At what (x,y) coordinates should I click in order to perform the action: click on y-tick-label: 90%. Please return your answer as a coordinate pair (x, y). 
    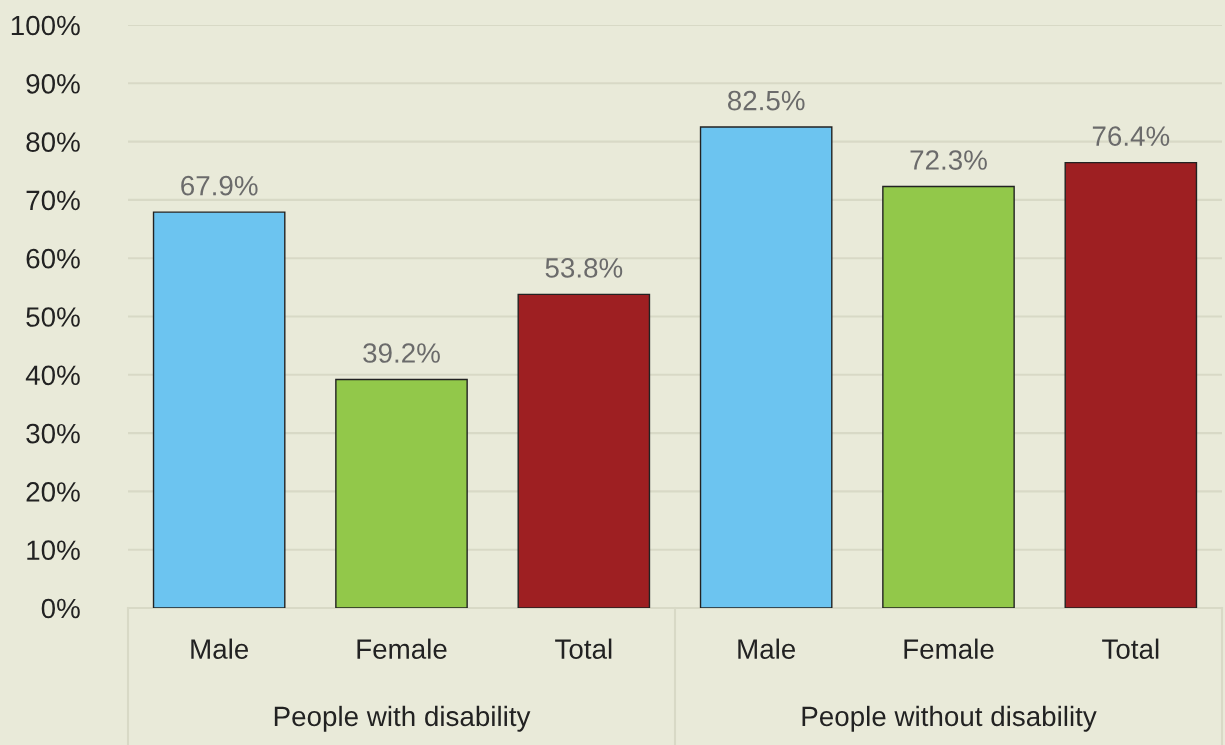
    Looking at the image, I should click on (53, 83).